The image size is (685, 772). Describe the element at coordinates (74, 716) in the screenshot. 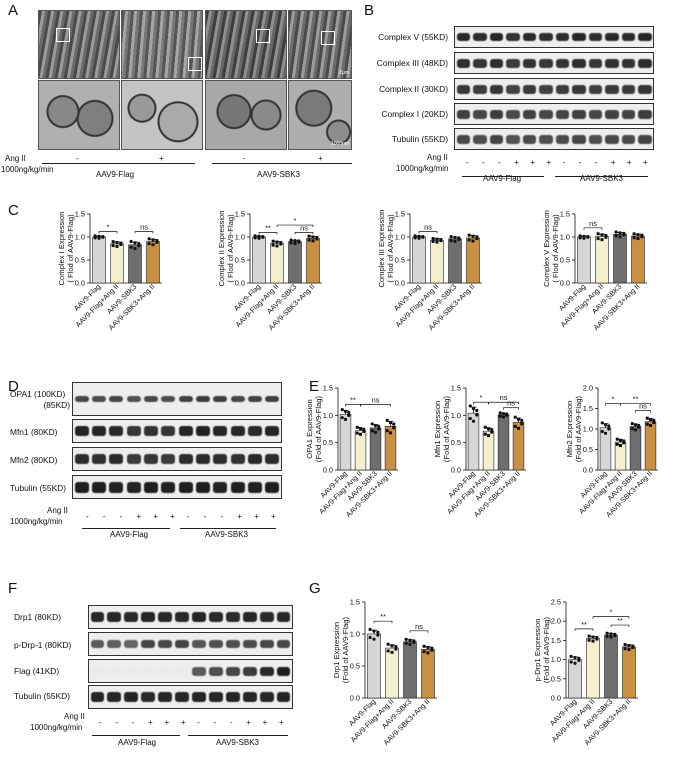

I see `panel-f-angii-label: Ang II` at that location.